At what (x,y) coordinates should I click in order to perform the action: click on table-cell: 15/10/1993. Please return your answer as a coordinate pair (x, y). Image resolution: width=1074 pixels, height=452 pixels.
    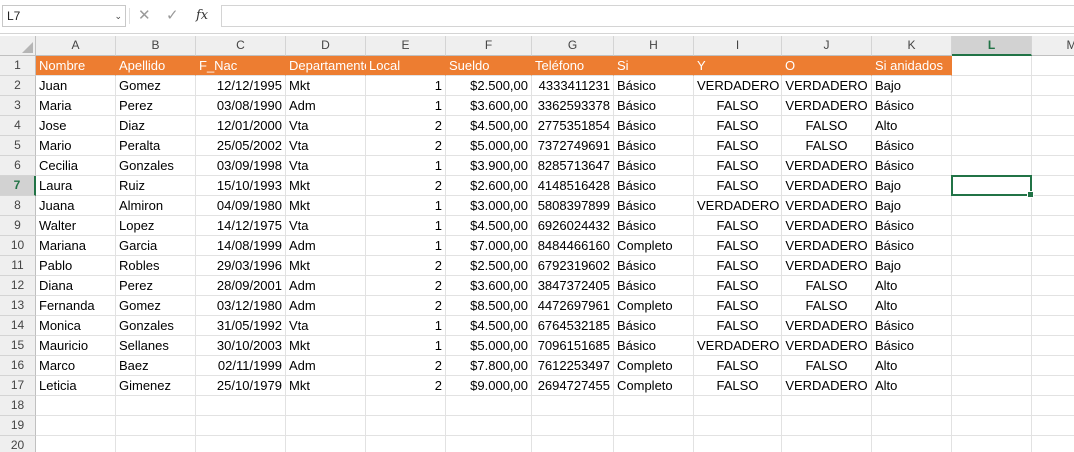
    Looking at the image, I should click on (241, 186).